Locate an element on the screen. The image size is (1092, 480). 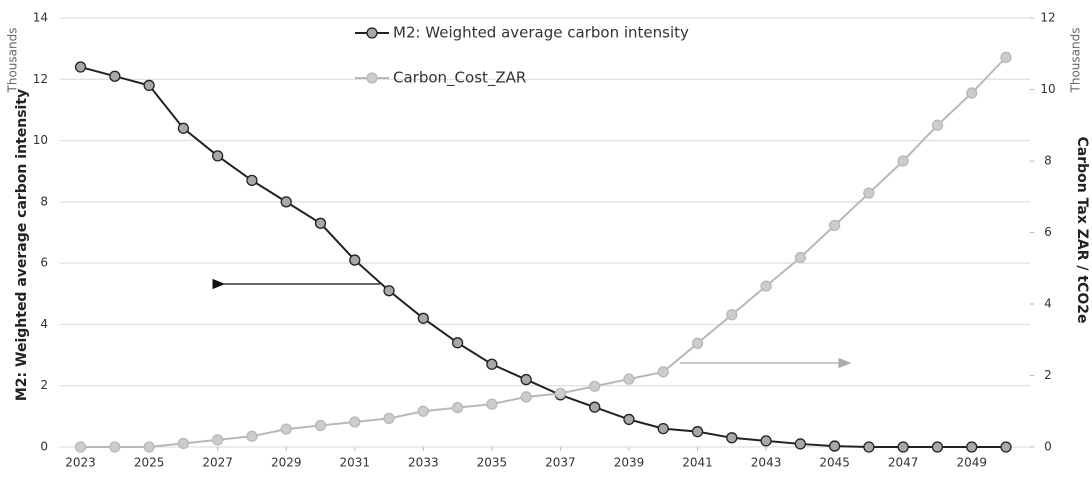
y-tick-label: 12 is located at coordinates (40, 79).